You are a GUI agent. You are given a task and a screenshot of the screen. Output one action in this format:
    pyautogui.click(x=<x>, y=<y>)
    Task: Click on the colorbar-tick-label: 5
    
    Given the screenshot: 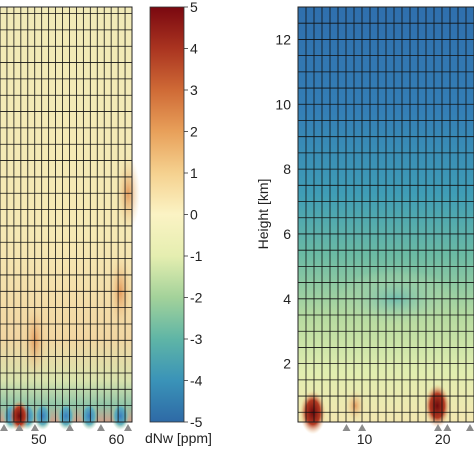 What is the action you would take?
    pyautogui.click(x=194, y=7)
    